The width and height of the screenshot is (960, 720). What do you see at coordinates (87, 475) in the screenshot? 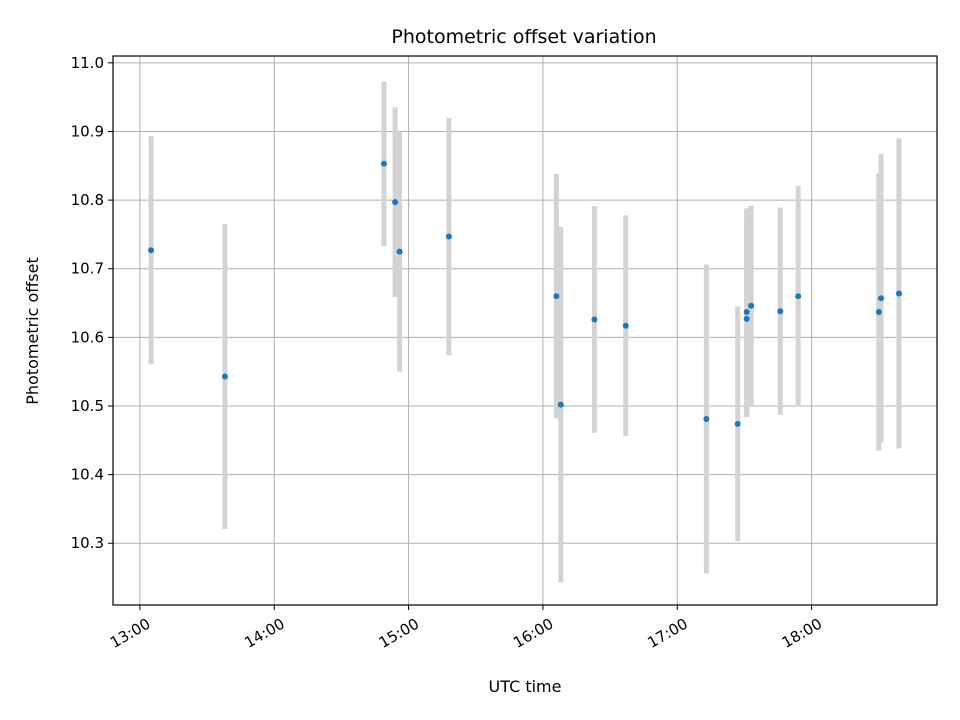
I see `y-tick-label: 10.4` at bounding box center [87, 475].